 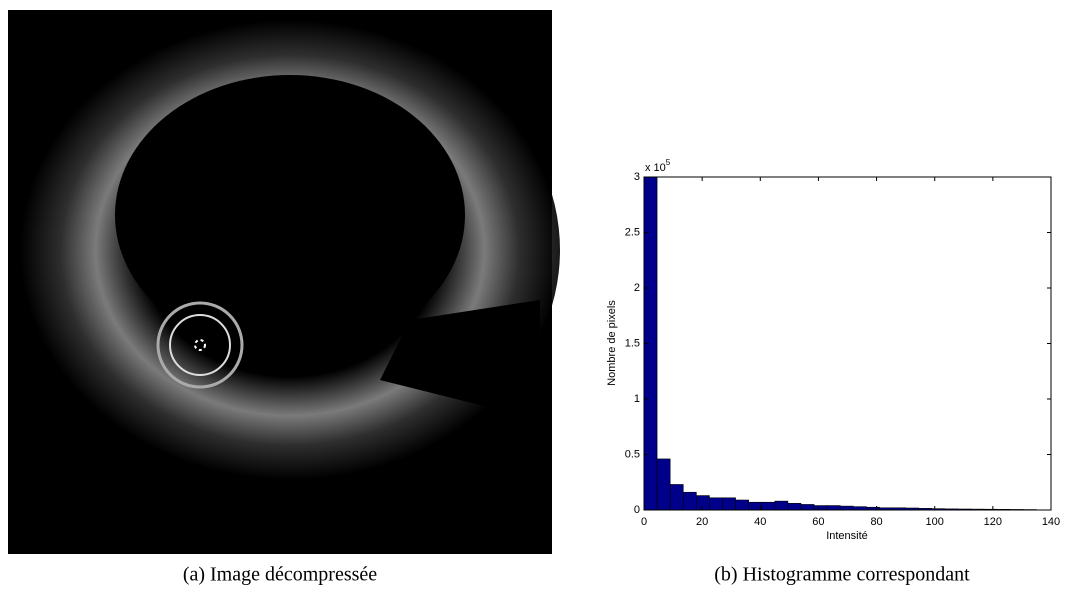 What do you see at coordinates (668, 162) in the screenshot?
I see `y-scale-exponent: 5` at bounding box center [668, 162].